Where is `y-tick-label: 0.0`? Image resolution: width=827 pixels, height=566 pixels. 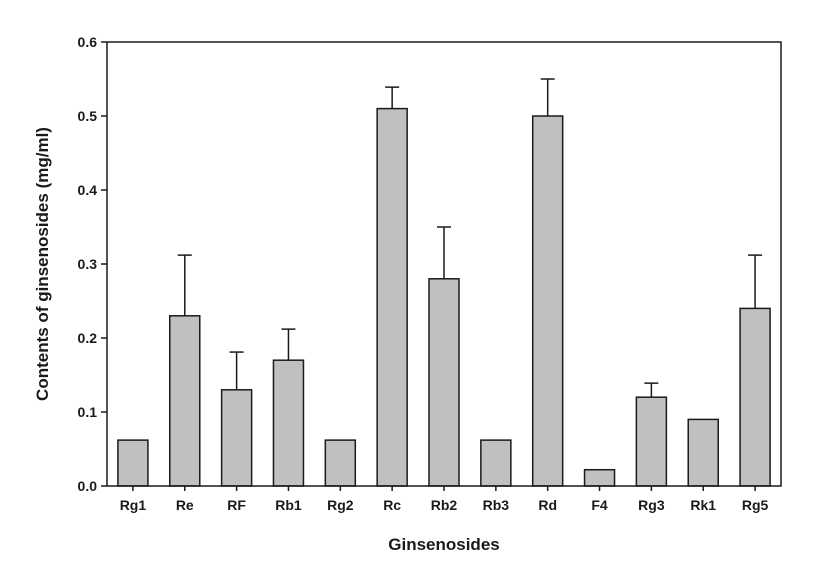 y-tick-label: 0.0 is located at coordinates (88, 486).